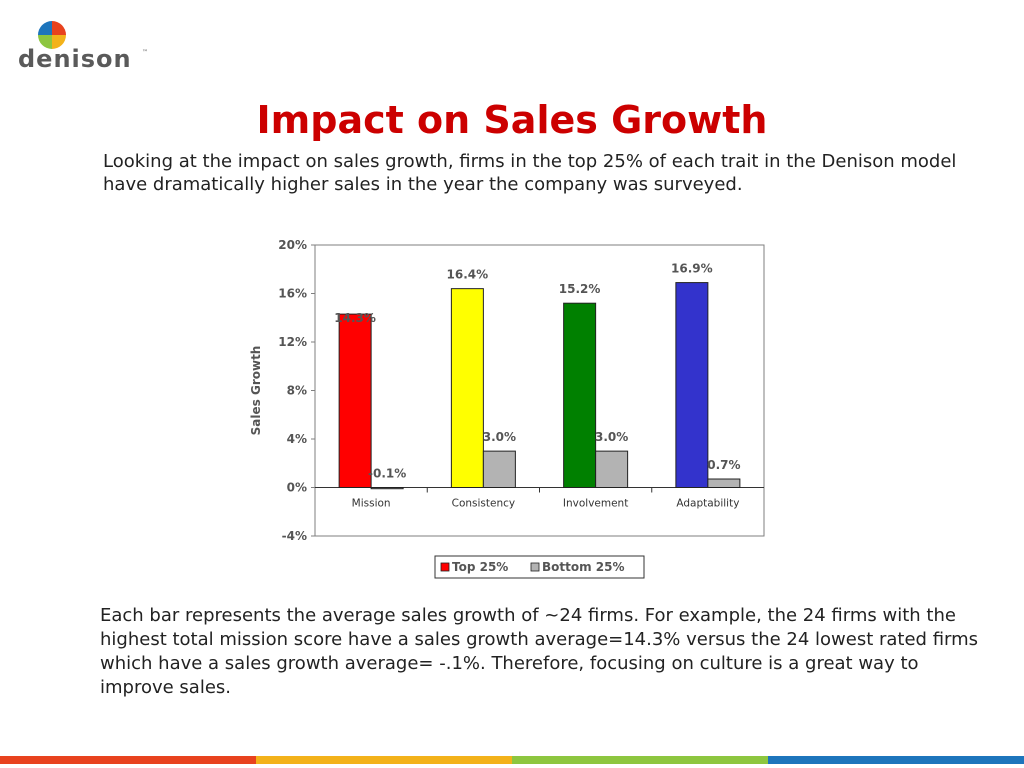  What do you see at coordinates (371, 504) in the screenshot?
I see `x-tick-label: Mission` at bounding box center [371, 504].